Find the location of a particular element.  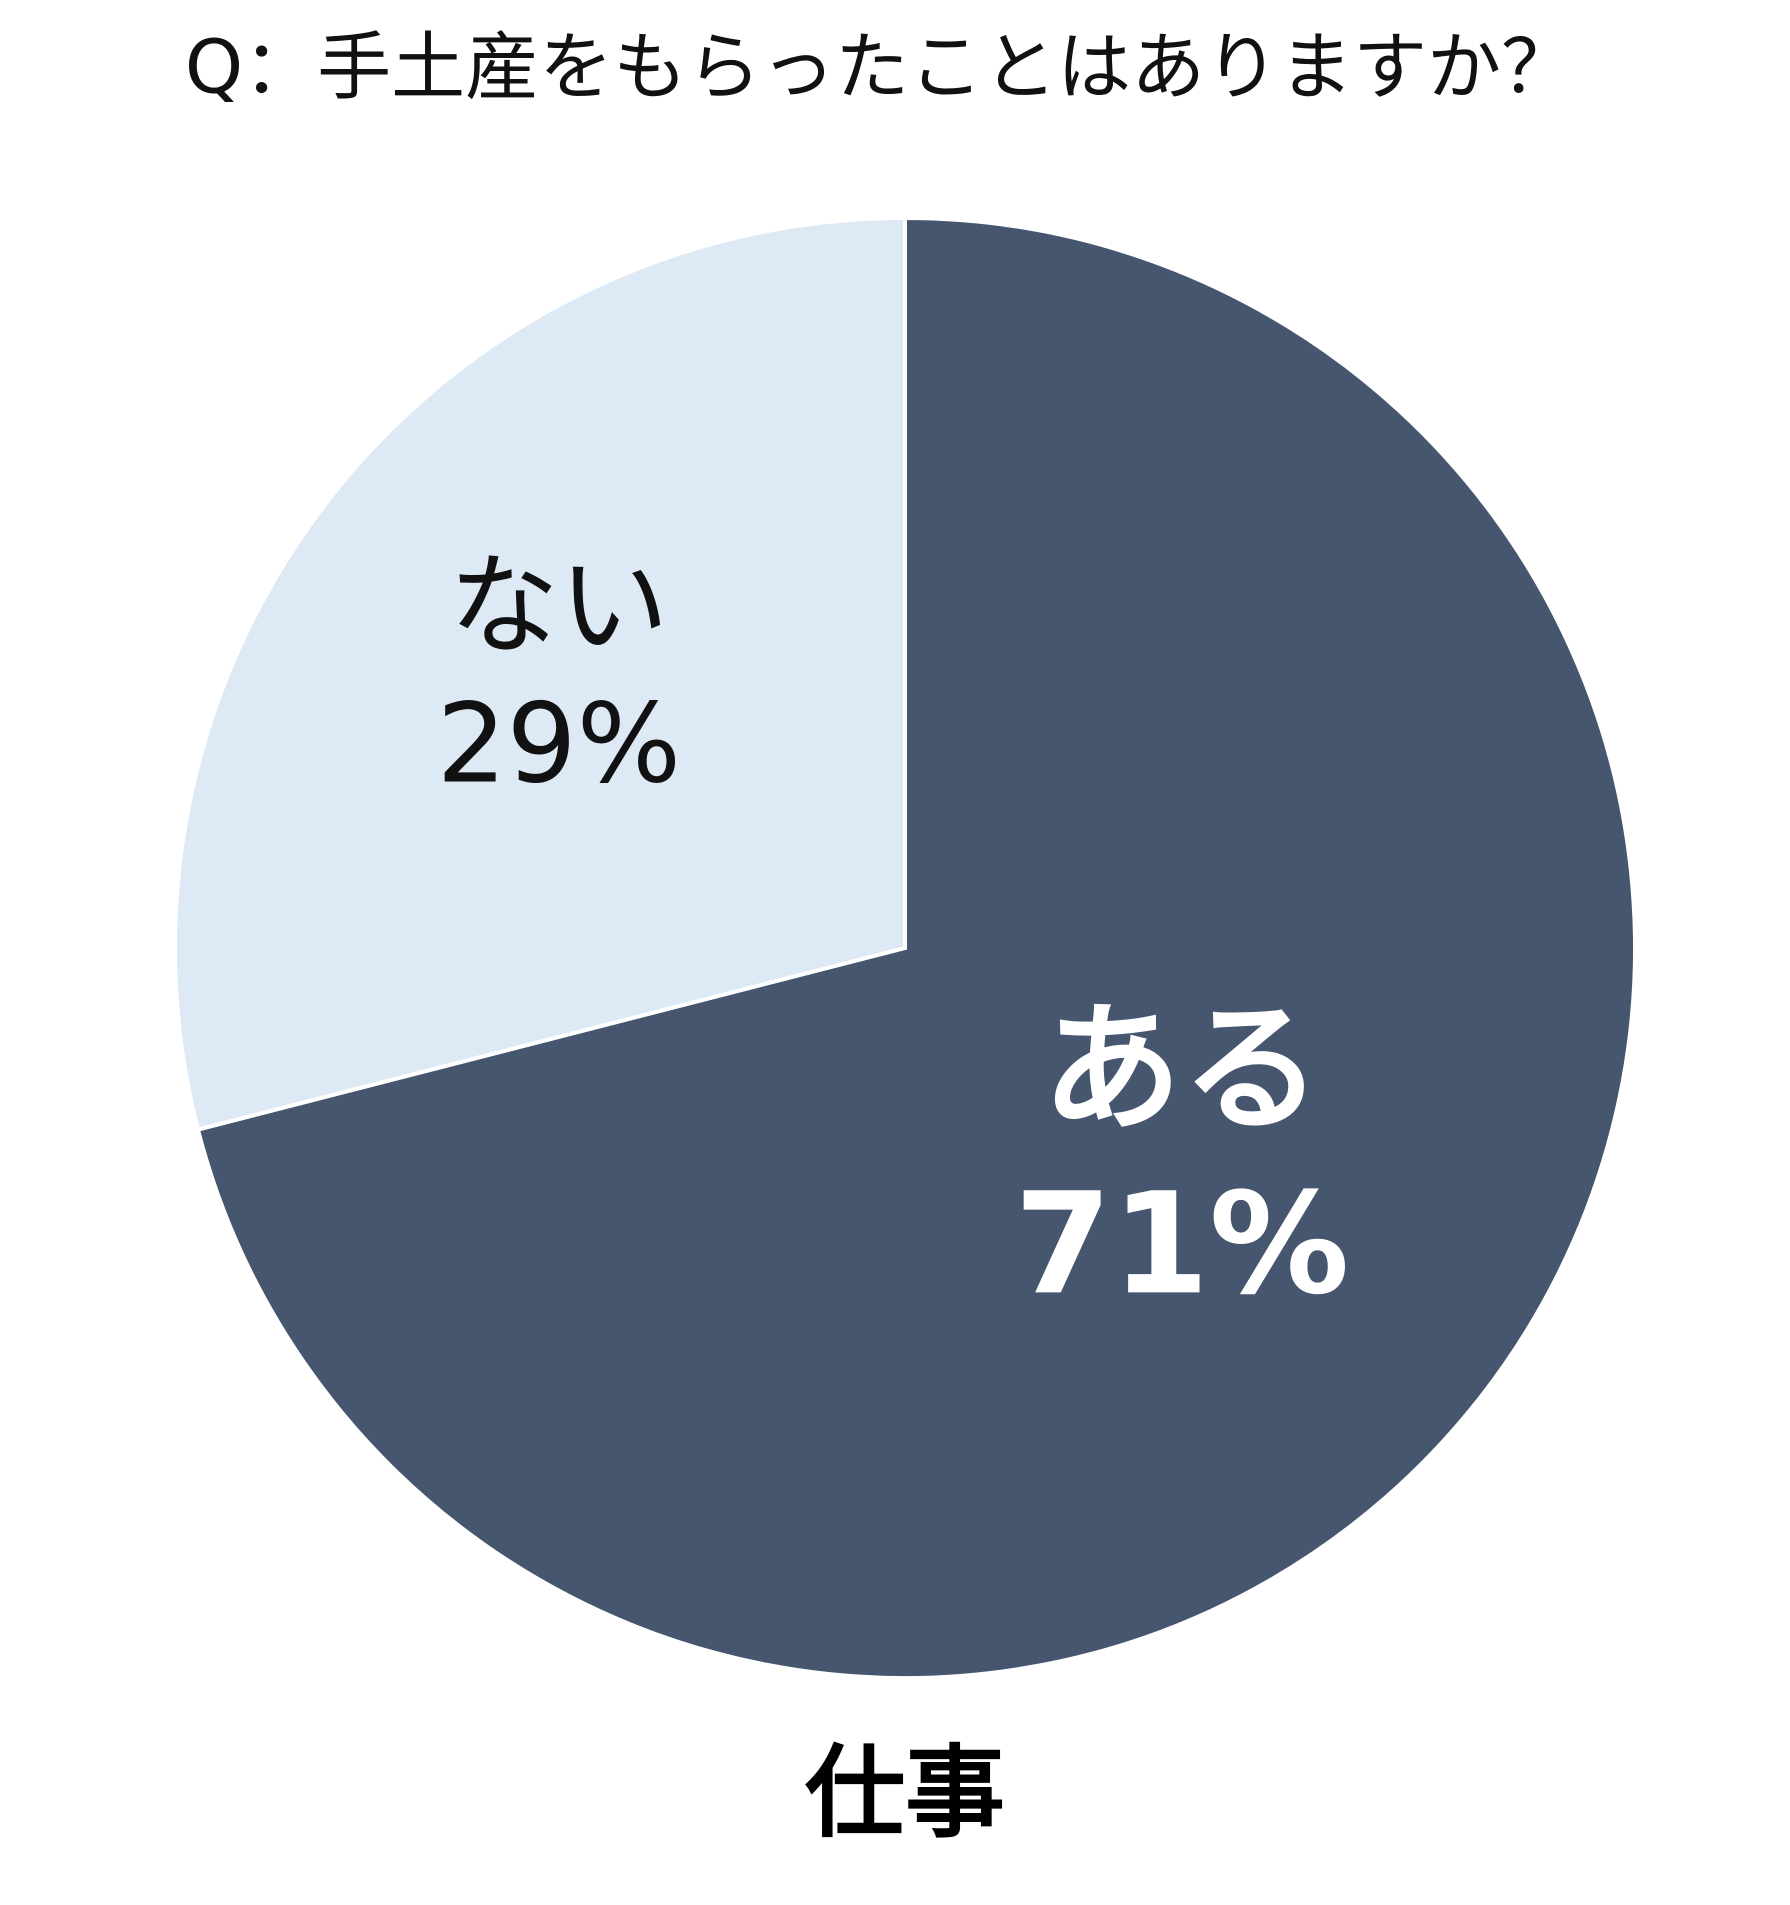

slice-category-label: ある is located at coordinates (1182, 1069).